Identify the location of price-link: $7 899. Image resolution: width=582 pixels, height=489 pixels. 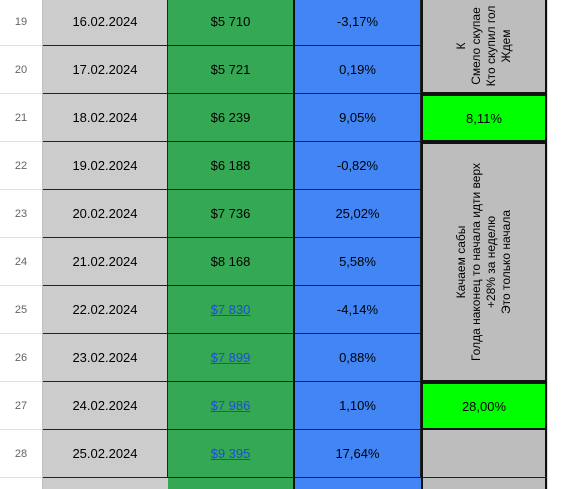
(230, 357).